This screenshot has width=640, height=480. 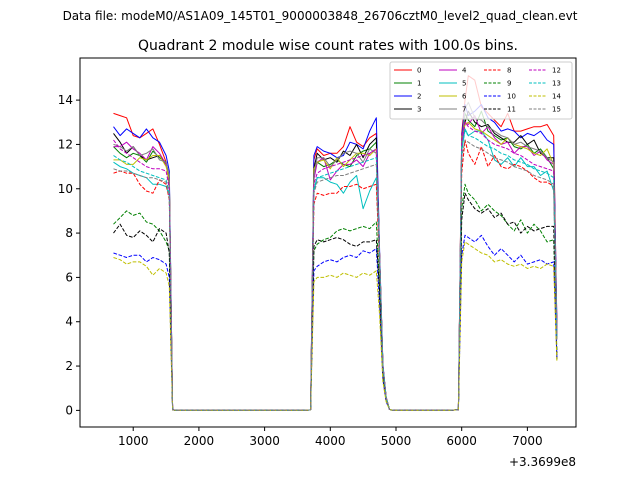 I want to click on legend-label-2: 2, so click(x=419, y=97).